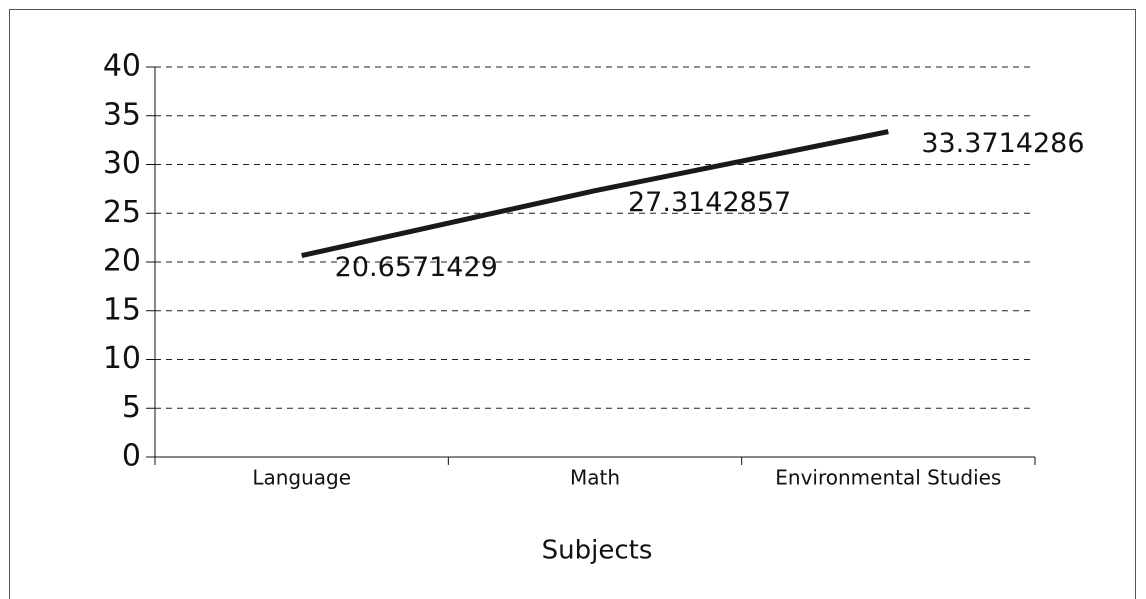 The width and height of the screenshot is (1146, 599). I want to click on data-label: 20.6571429, so click(416, 267).